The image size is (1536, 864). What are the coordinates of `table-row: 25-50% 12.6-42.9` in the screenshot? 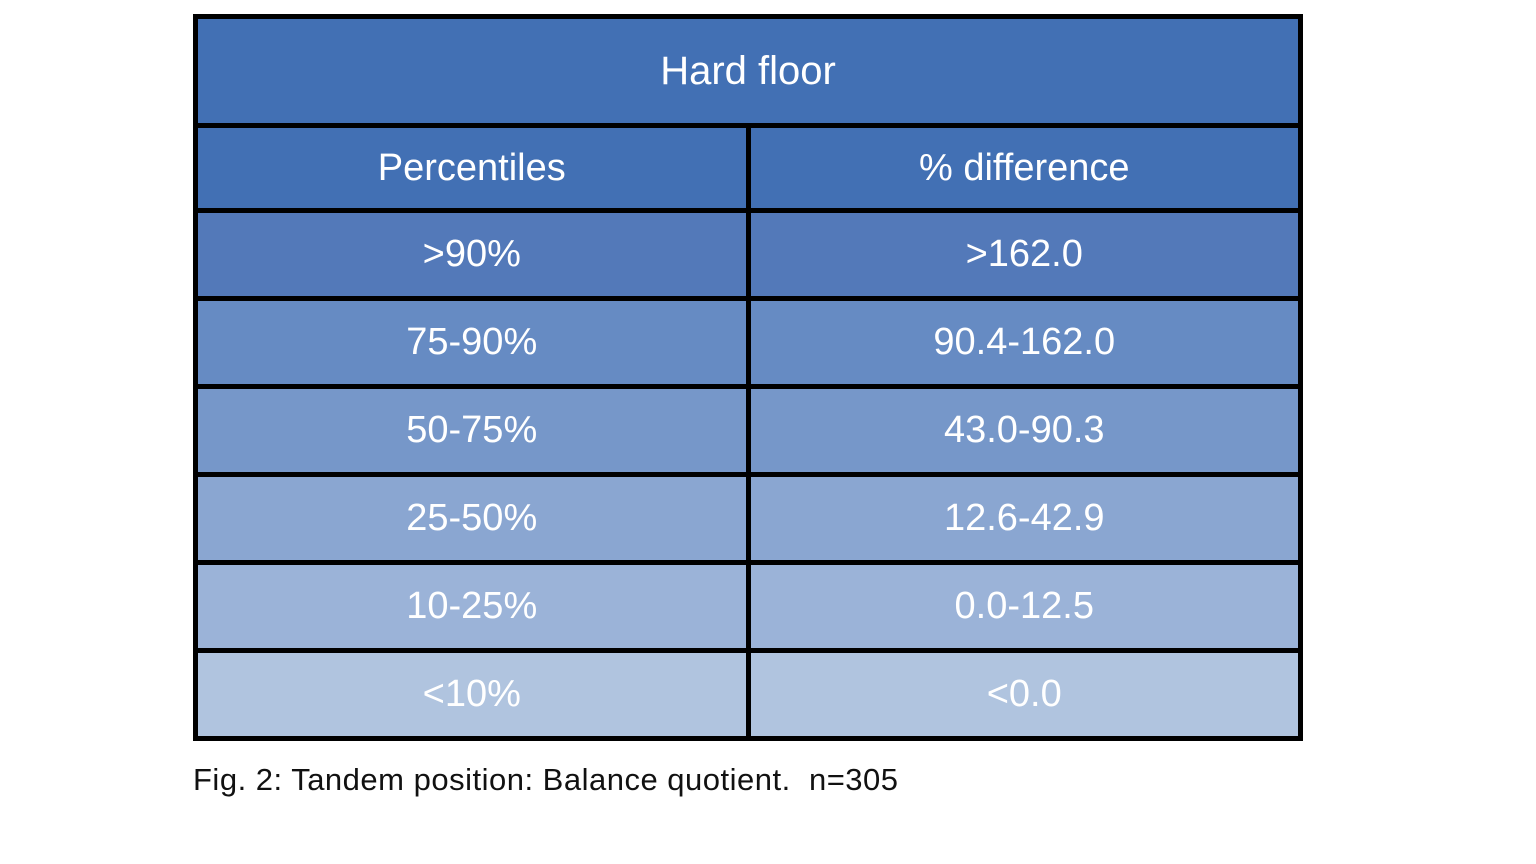 It's located at (748, 518).